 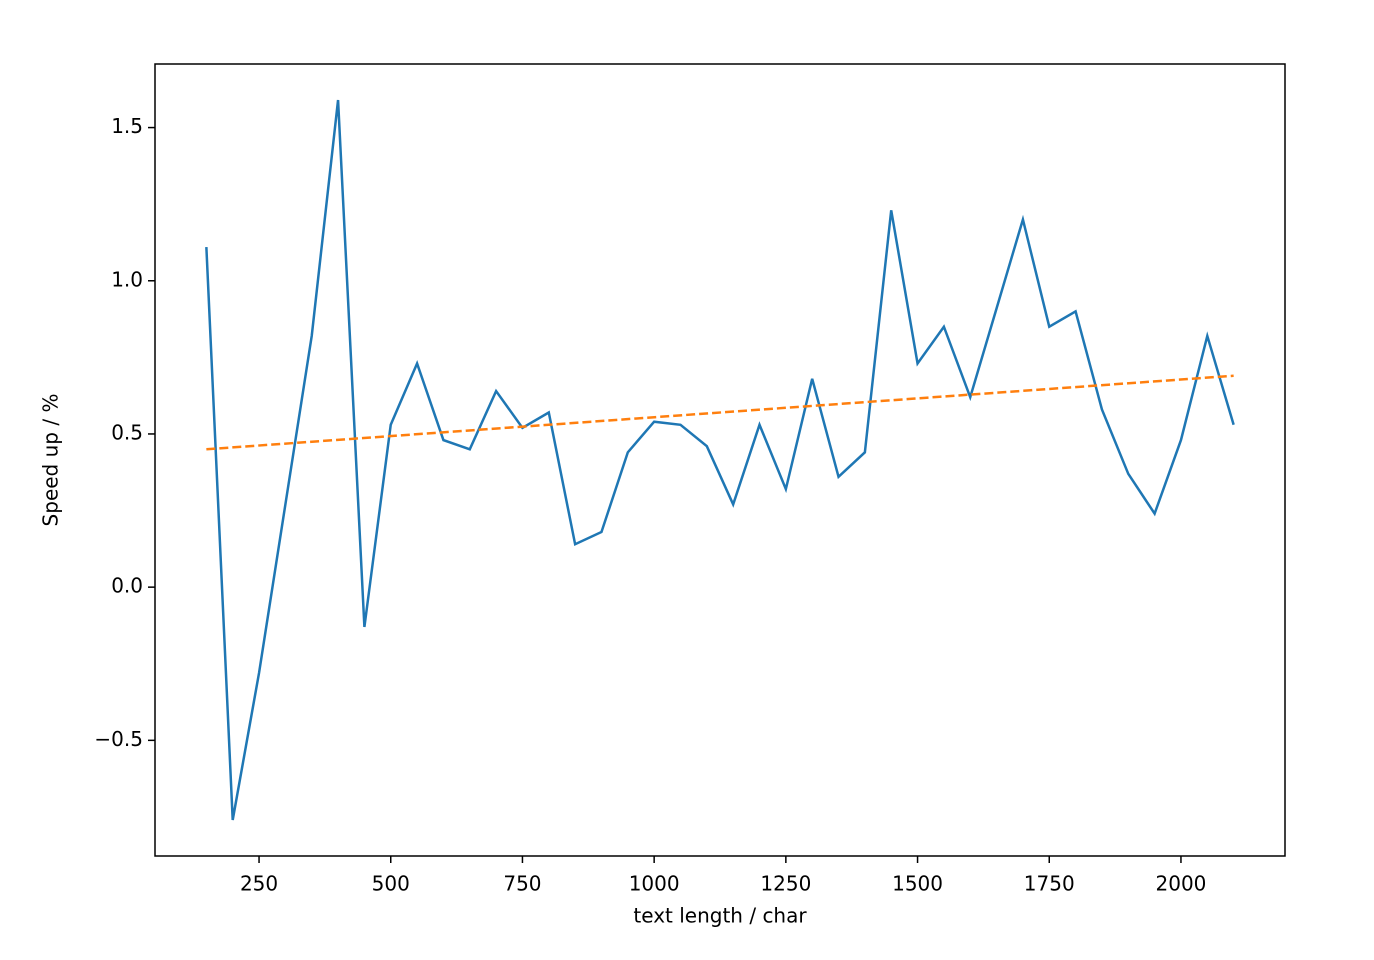 I want to click on y-tick-label: 1.5, so click(x=127, y=126).